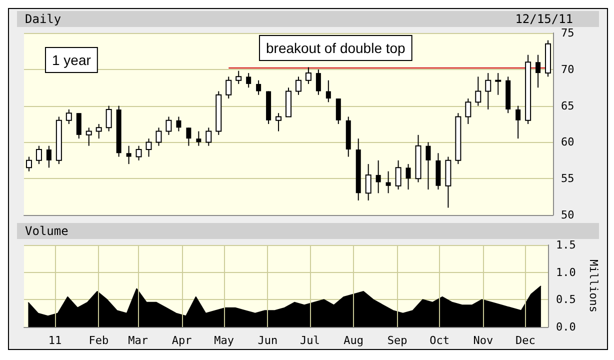  Describe the element at coordinates (567, 105) in the screenshot. I see `y-tick-label: 65` at that location.